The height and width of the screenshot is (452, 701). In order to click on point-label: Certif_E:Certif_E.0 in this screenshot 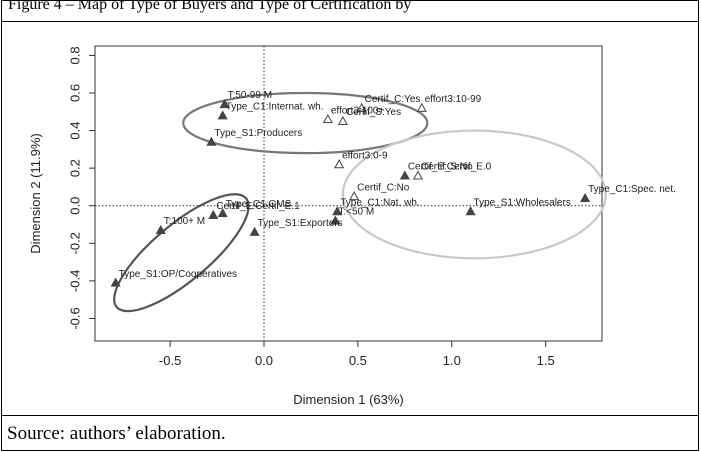, I will do `click(450, 167)`.